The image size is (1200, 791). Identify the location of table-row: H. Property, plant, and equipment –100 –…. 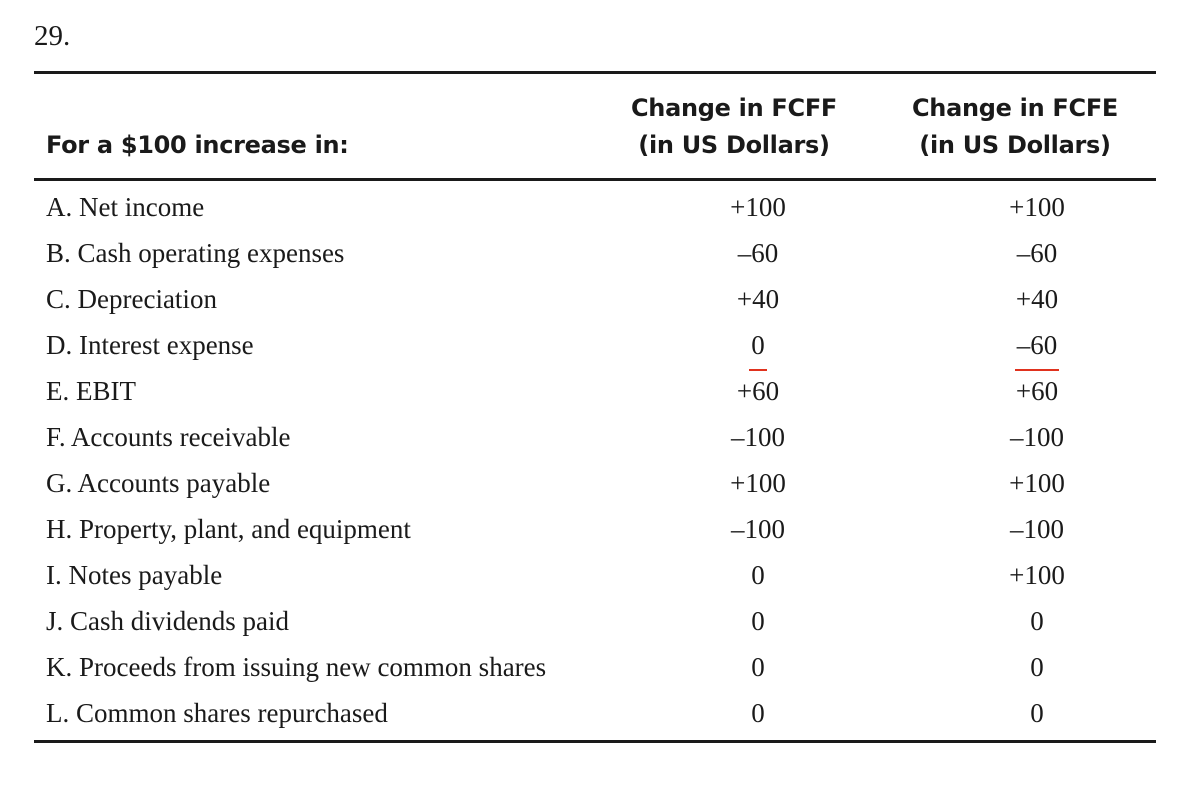
(595, 529).